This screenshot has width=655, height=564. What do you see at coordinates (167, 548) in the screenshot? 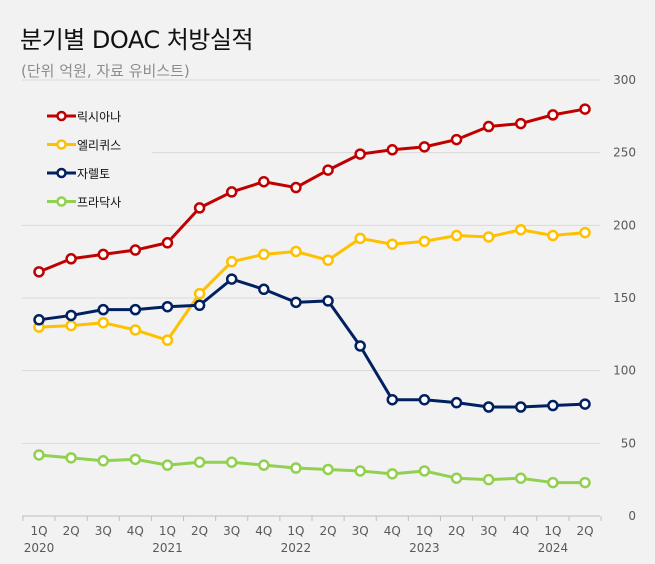
I see `x-year-label: 2021` at bounding box center [167, 548].